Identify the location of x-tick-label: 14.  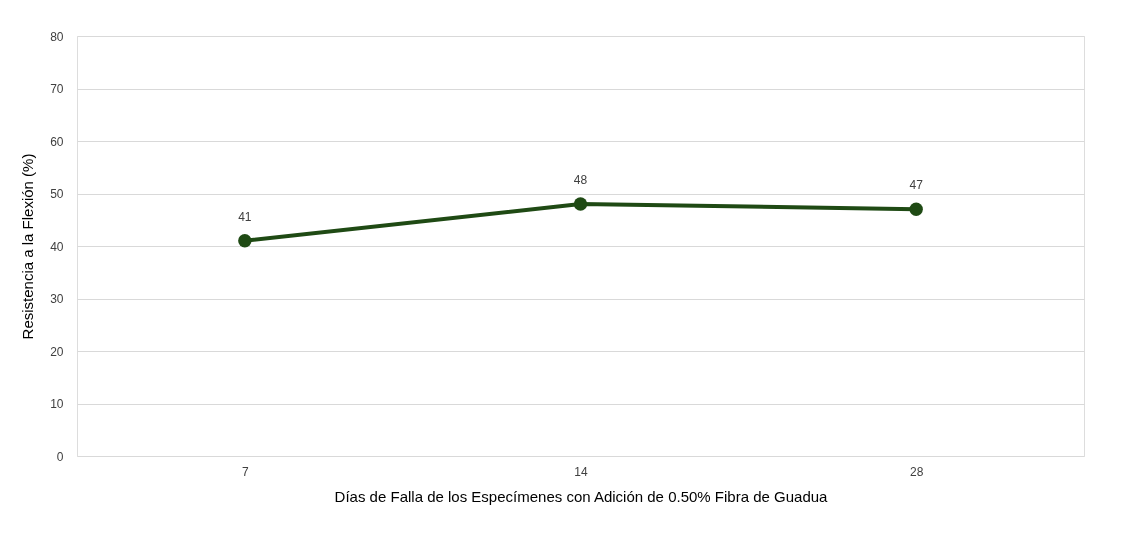
(581, 471).